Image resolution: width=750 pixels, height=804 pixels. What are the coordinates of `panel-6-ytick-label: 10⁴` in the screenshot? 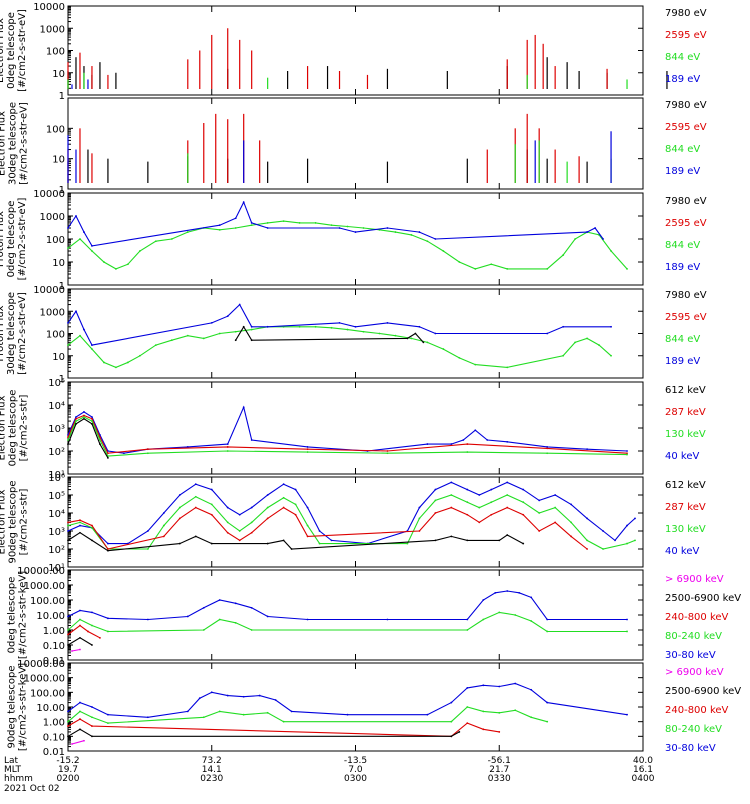 It's located at (56, 514).